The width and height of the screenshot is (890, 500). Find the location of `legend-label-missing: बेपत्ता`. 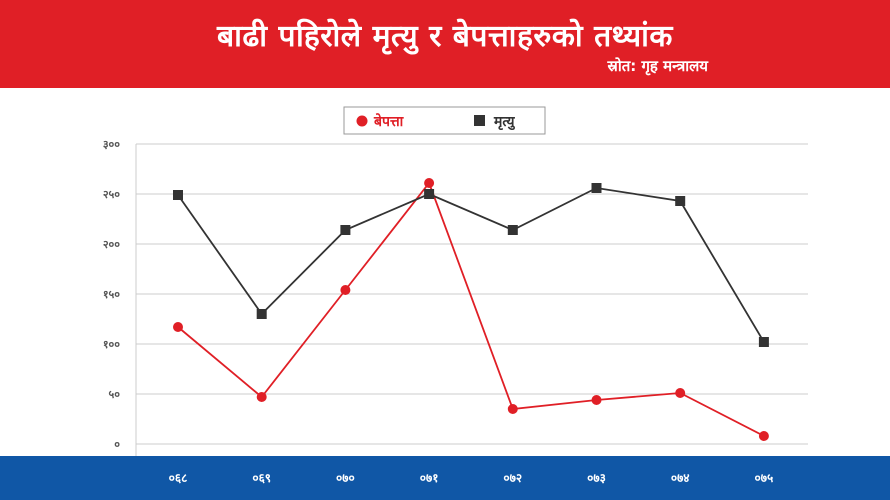

legend-label-missing: बेपत्ता is located at coordinates (389, 121).